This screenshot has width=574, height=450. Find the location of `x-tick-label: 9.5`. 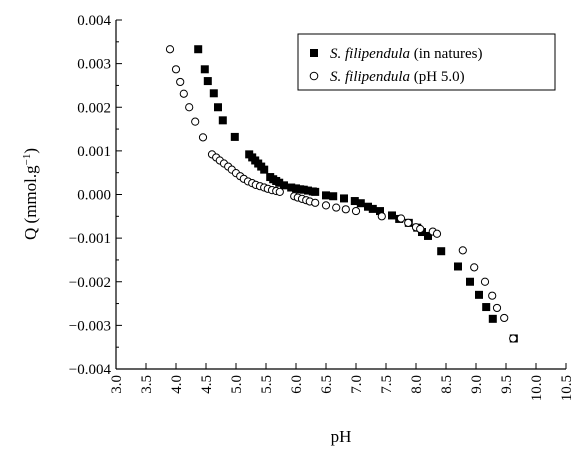

x-tick-label: 9.5 is located at coordinates (507, 384).